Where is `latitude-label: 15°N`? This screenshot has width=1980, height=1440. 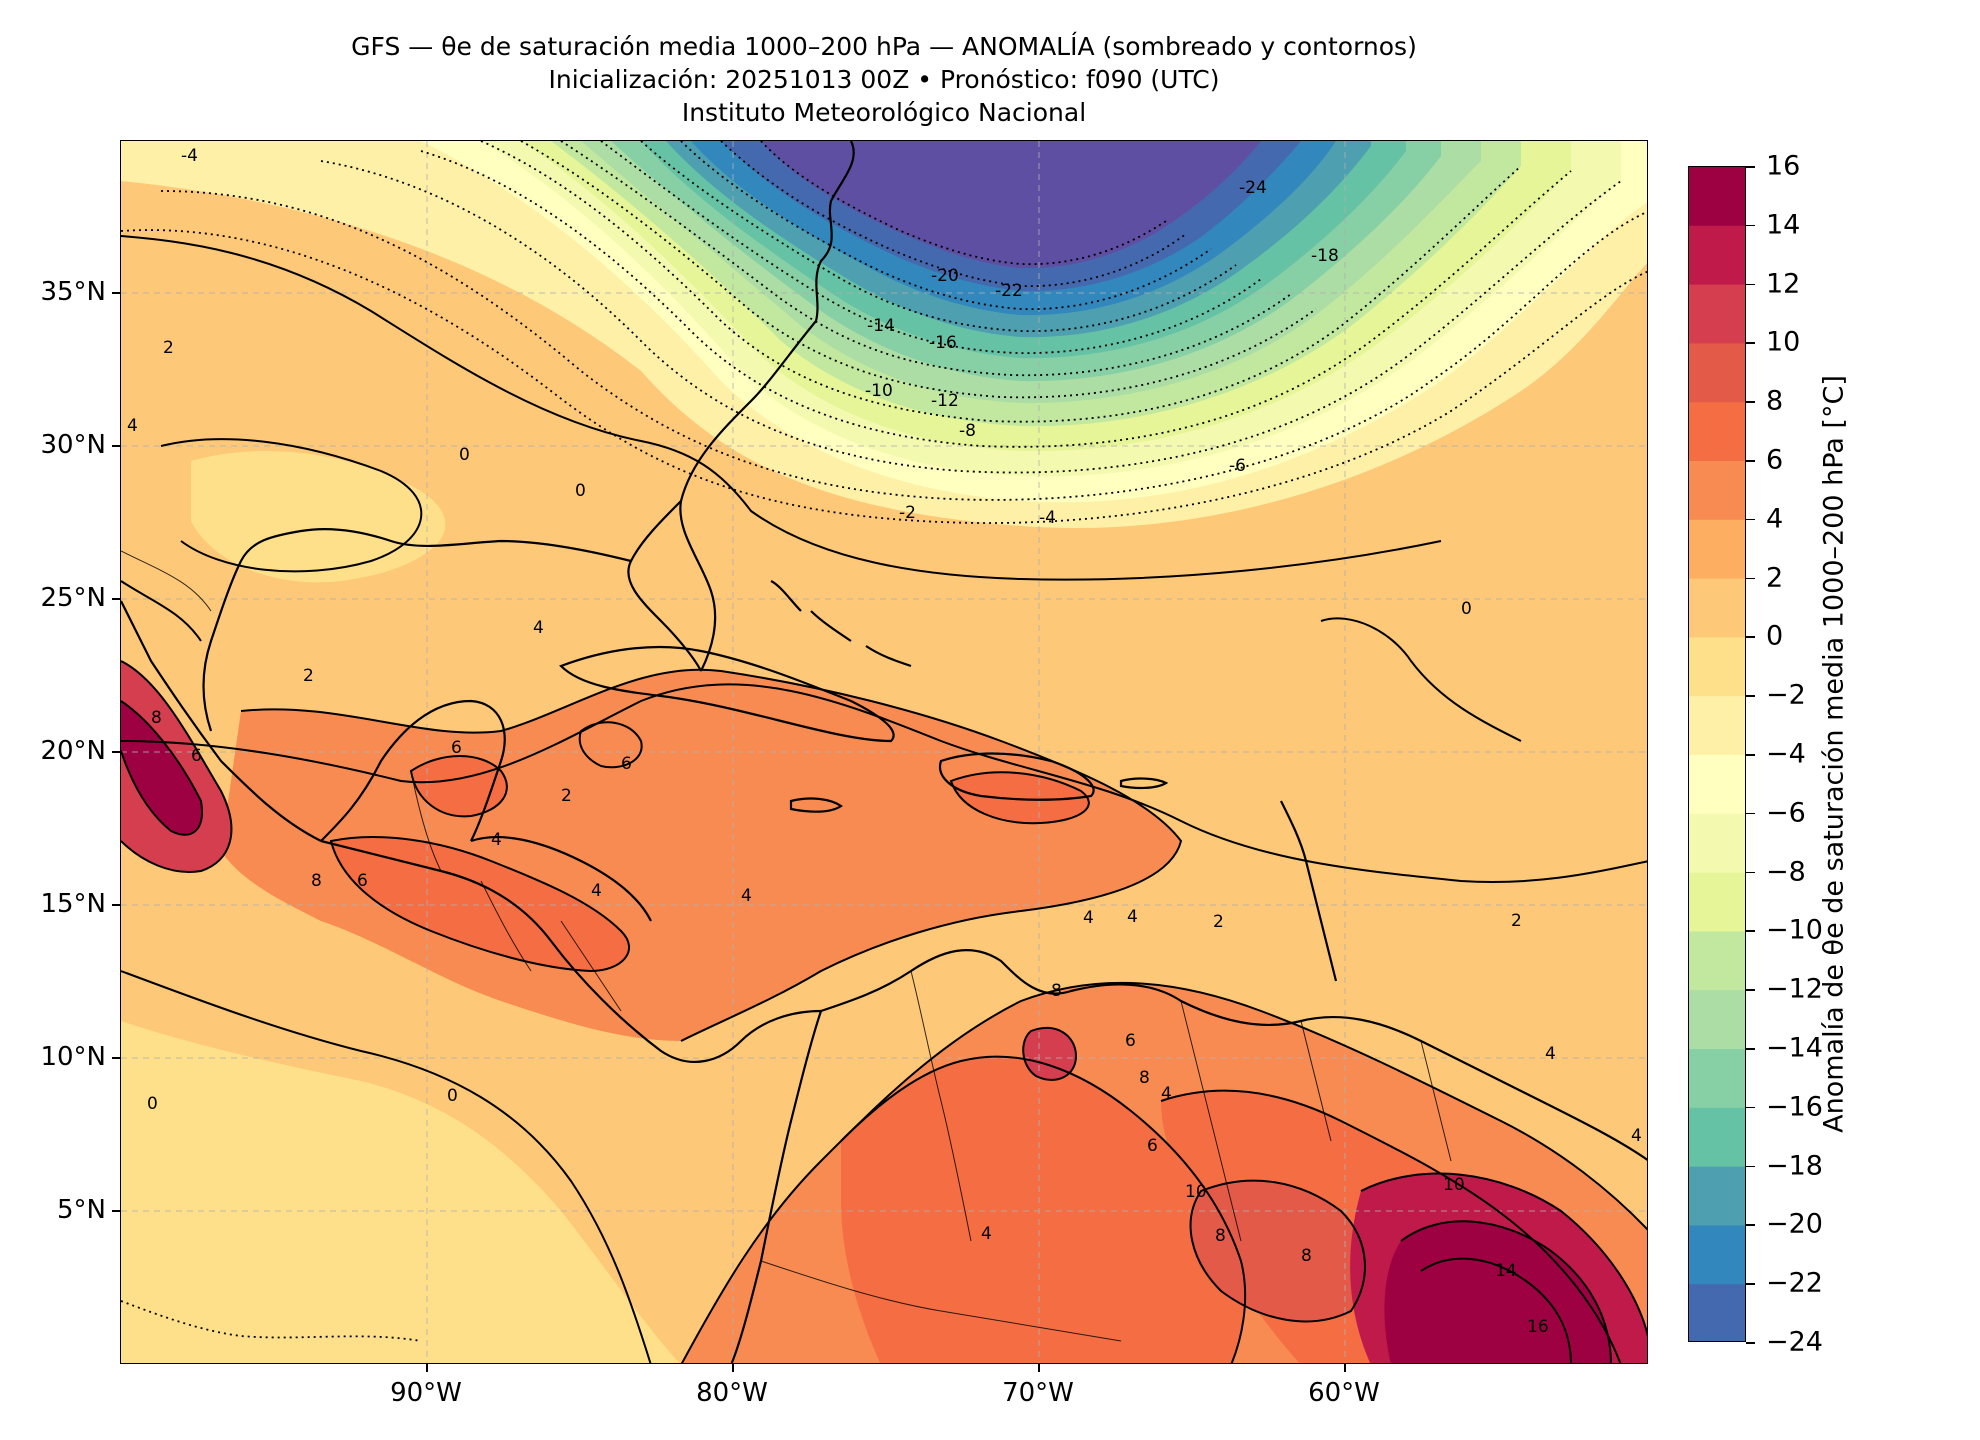
latitude-label: 15°N is located at coordinates (73, 904).